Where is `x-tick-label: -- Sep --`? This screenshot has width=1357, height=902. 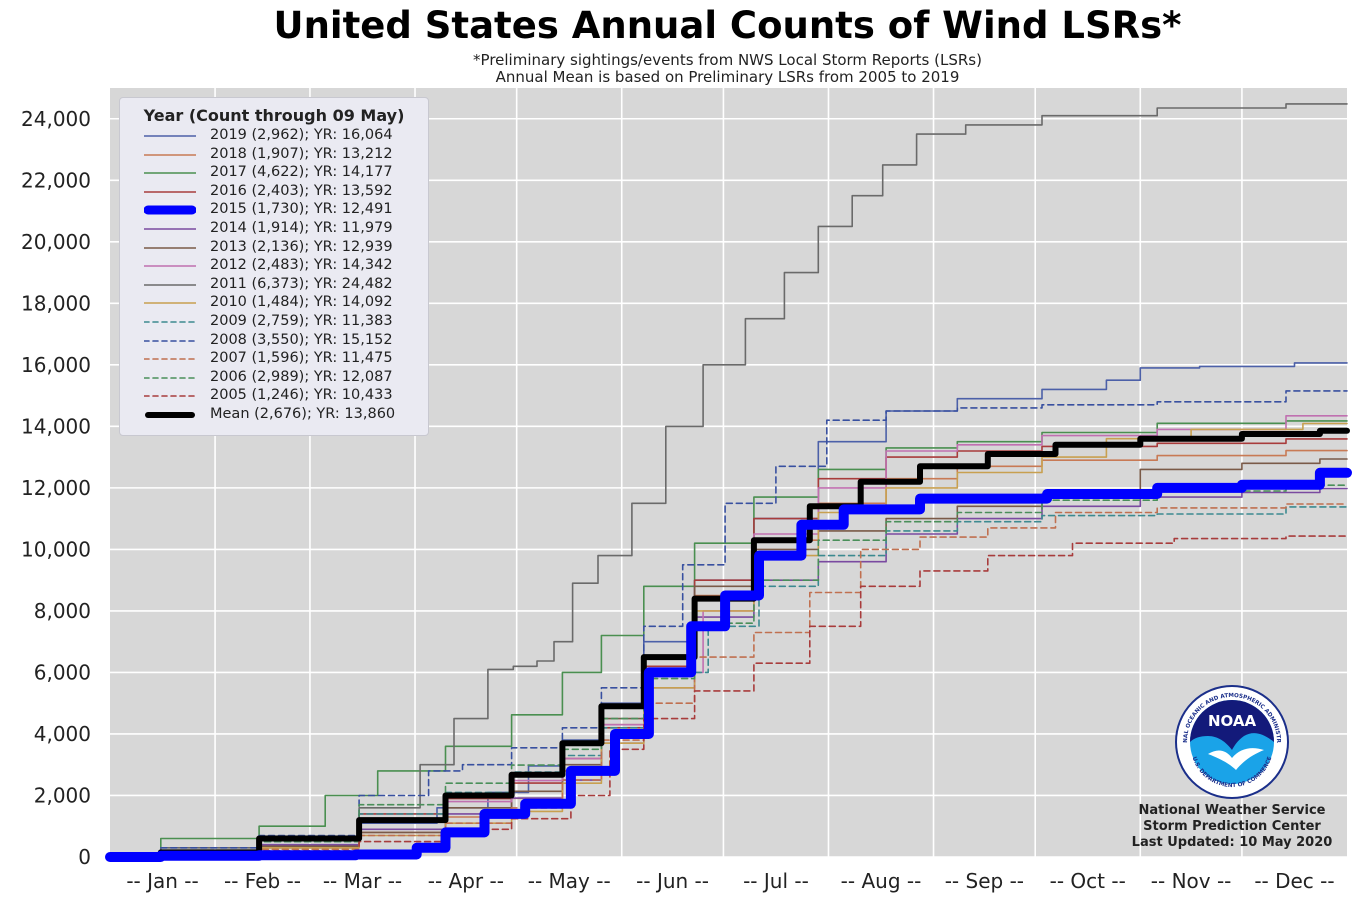
x-tick-label: -- Sep -- is located at coordinates (984, 881).